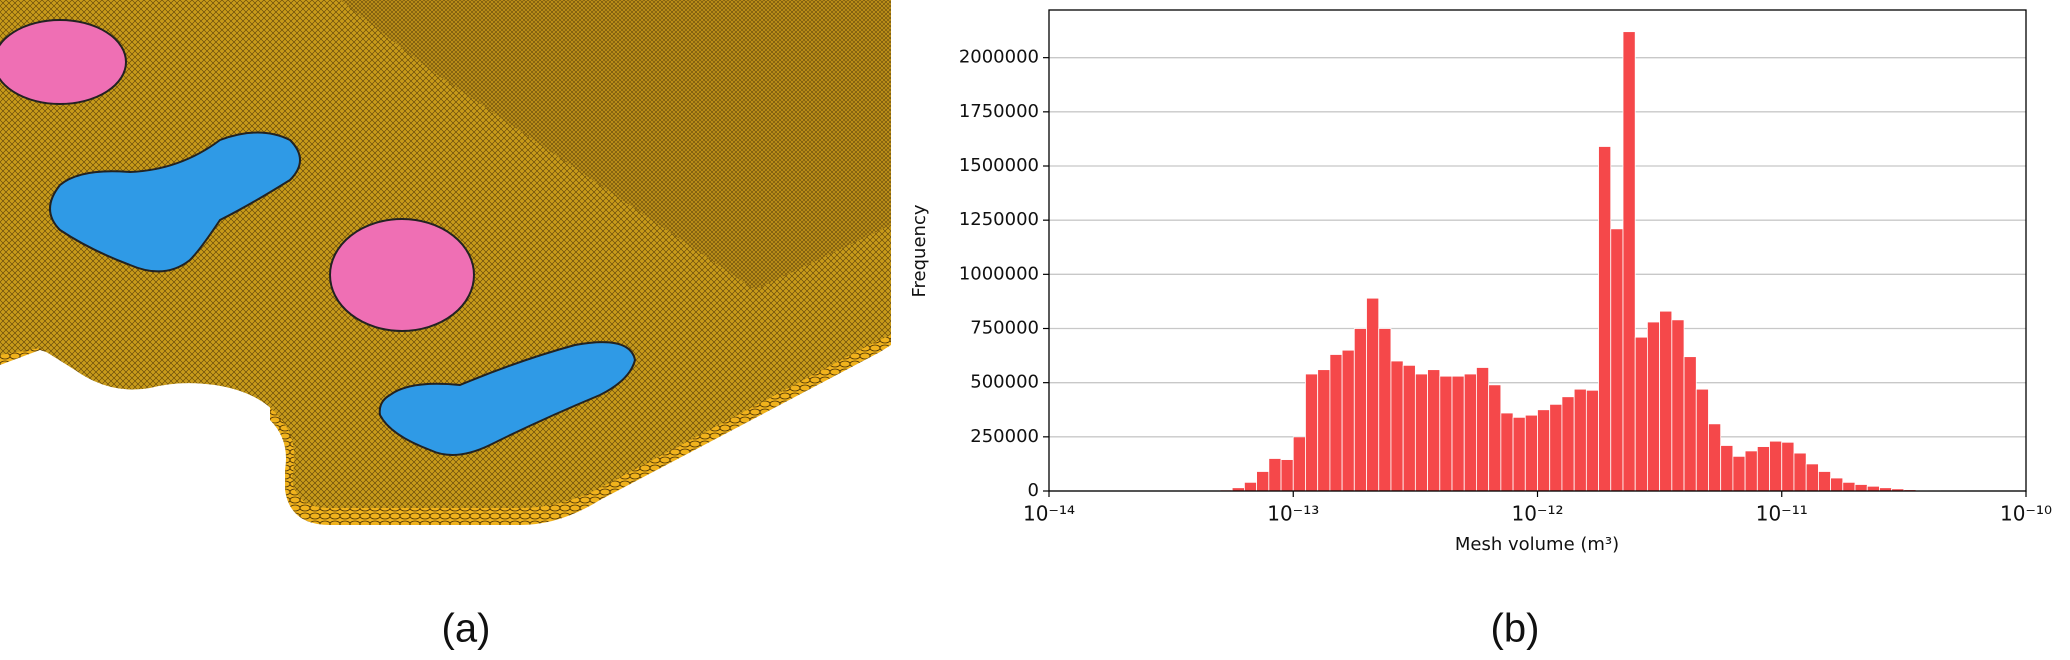 The width and height of the screenshot is (2070, 660). What do you see at coordinates (1537, 544) in the screenshot?
I see `x-axis-label: Mesh volume (m³)` at bounding box center [1537, 544].